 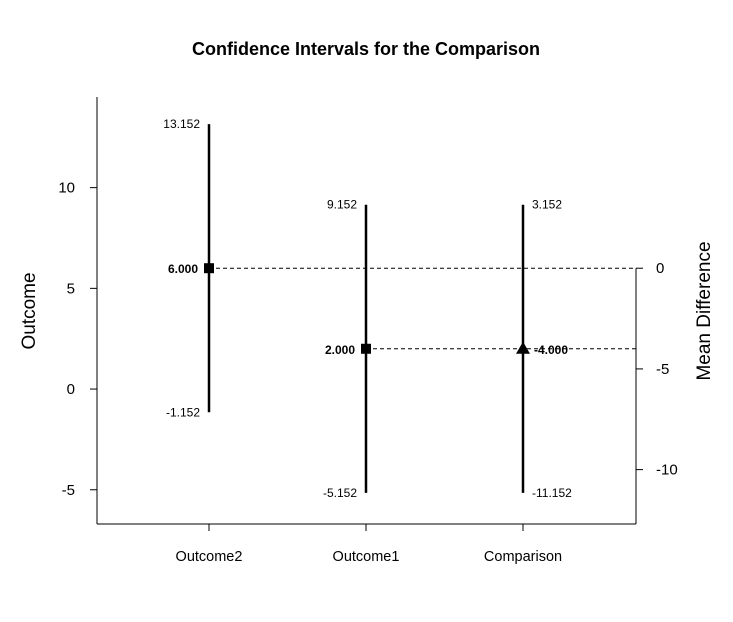 What do you see at coordinates (340, 350) in the screenshot?
I see `estimate-label: 2.000` at bounding box center [340, 350].